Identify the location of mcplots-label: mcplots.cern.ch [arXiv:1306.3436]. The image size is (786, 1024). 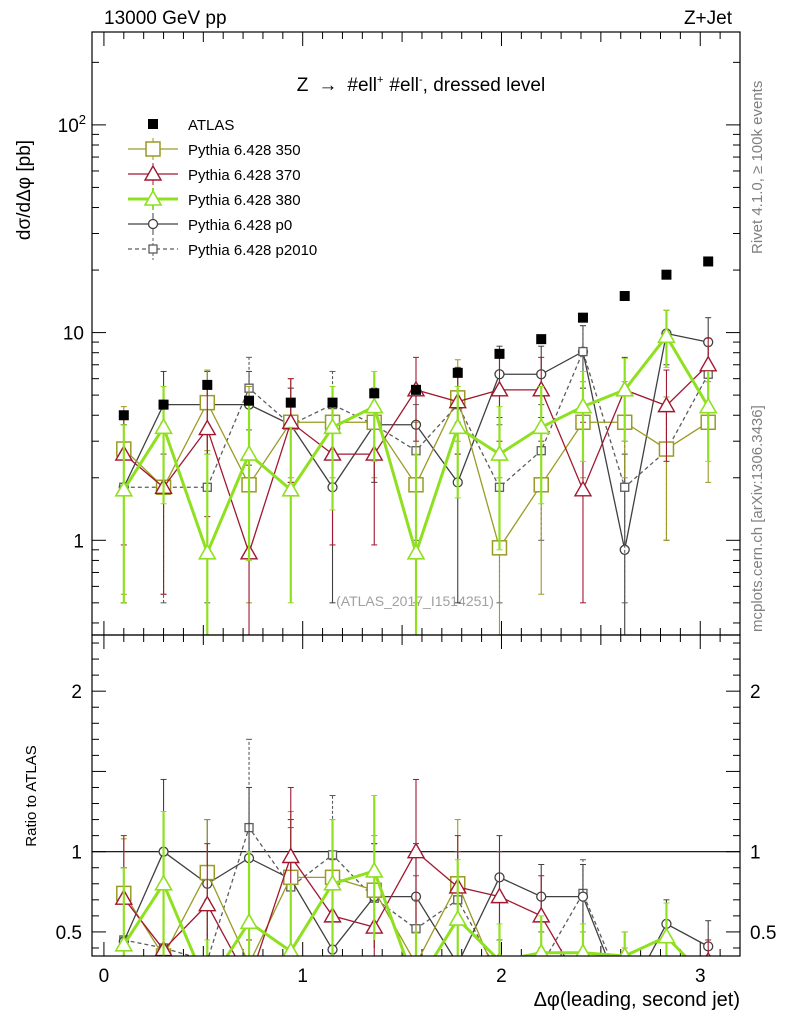
(757, 518).